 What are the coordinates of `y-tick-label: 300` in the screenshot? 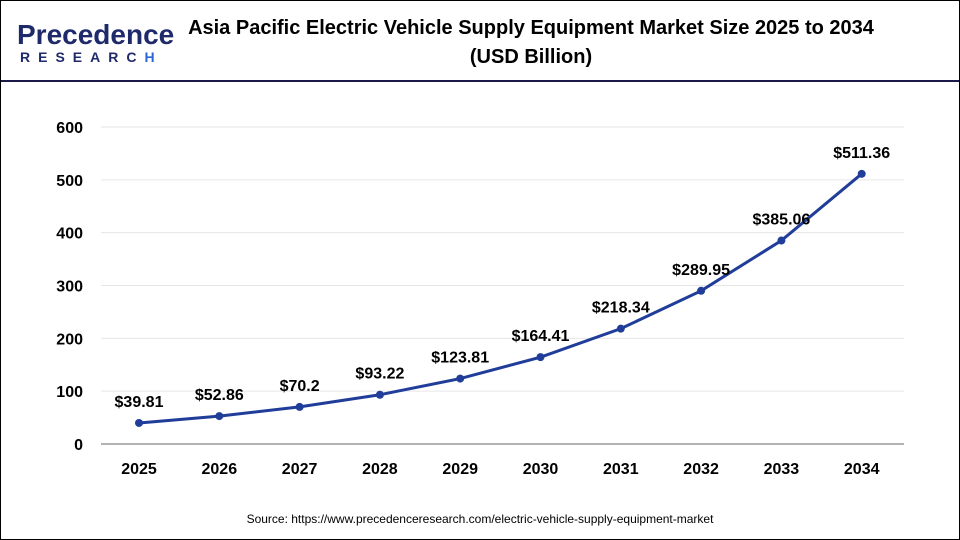 It's located at (69, 287).